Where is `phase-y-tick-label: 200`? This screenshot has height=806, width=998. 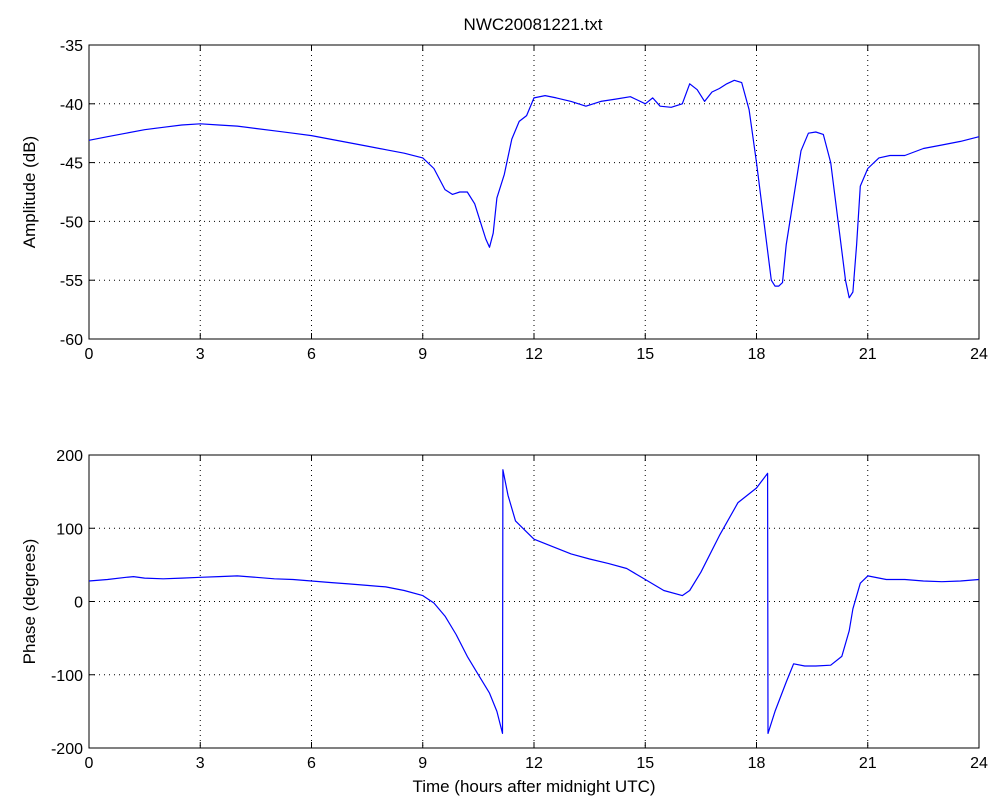
phase-y-tick-label: 200 is located at coordinates (69, 456).